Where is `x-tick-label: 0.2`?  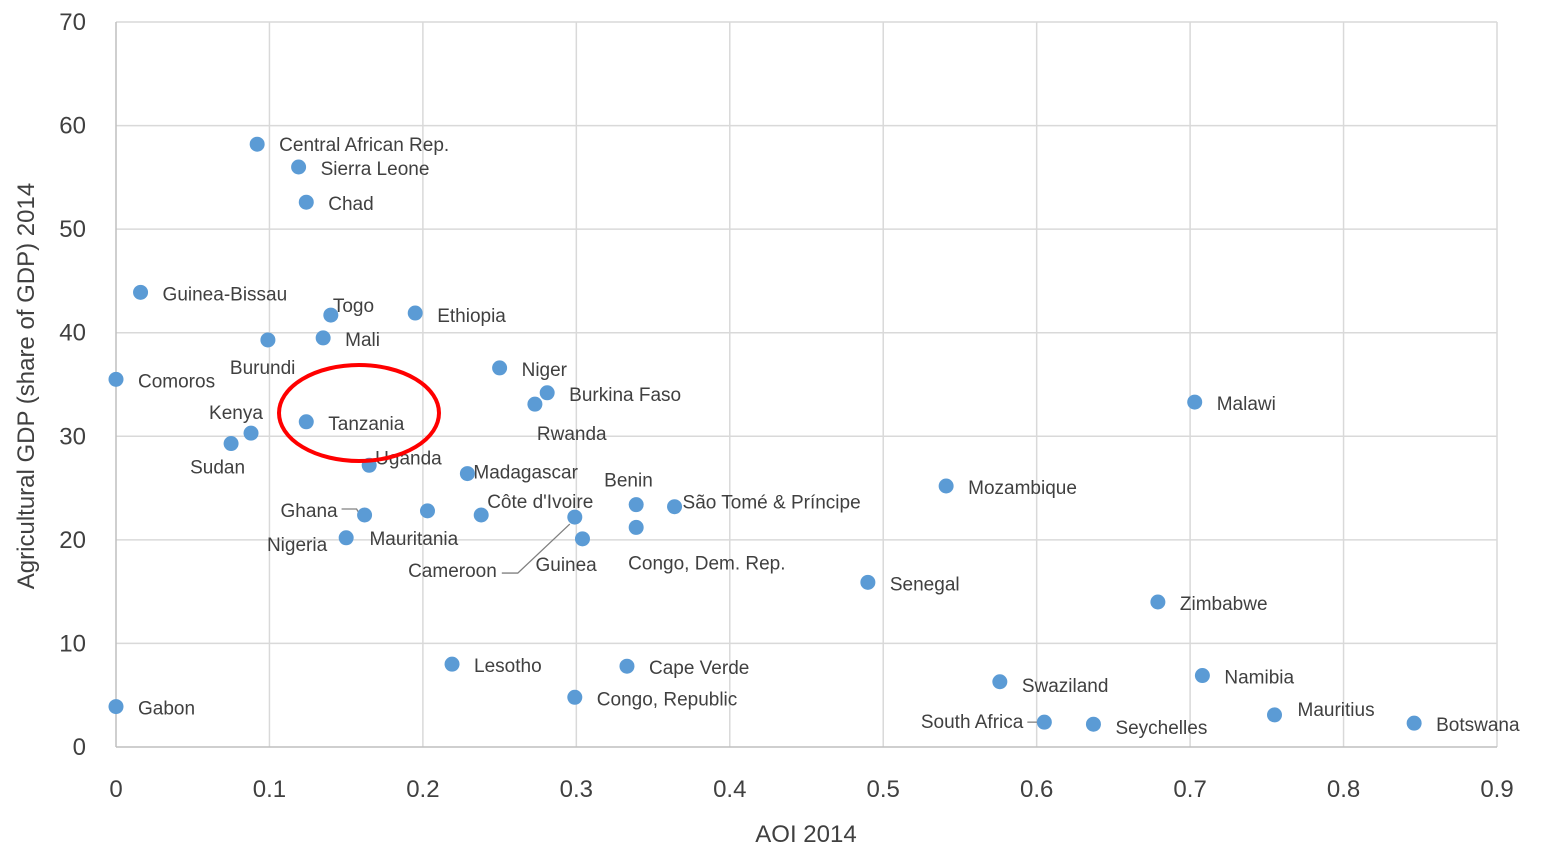 x-tick-label: 0.2 is located at coordinates (422, 789).